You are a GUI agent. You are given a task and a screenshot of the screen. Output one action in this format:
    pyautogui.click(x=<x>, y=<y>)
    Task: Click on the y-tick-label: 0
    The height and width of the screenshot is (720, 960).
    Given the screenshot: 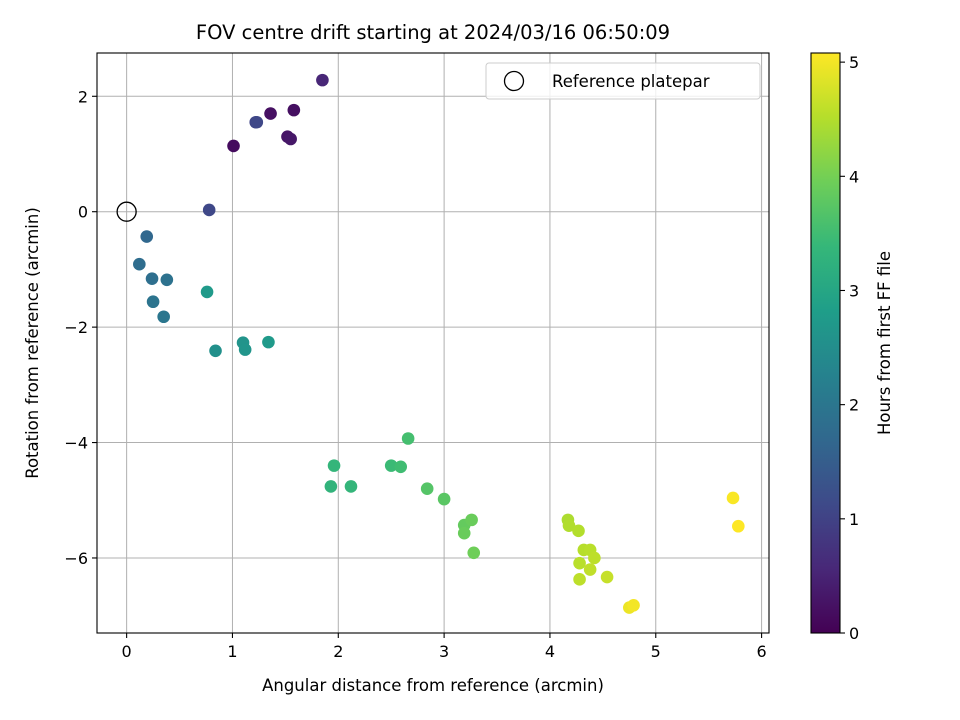 What is the action you would take?
    pyautogui.click(x=83, y=212)
    